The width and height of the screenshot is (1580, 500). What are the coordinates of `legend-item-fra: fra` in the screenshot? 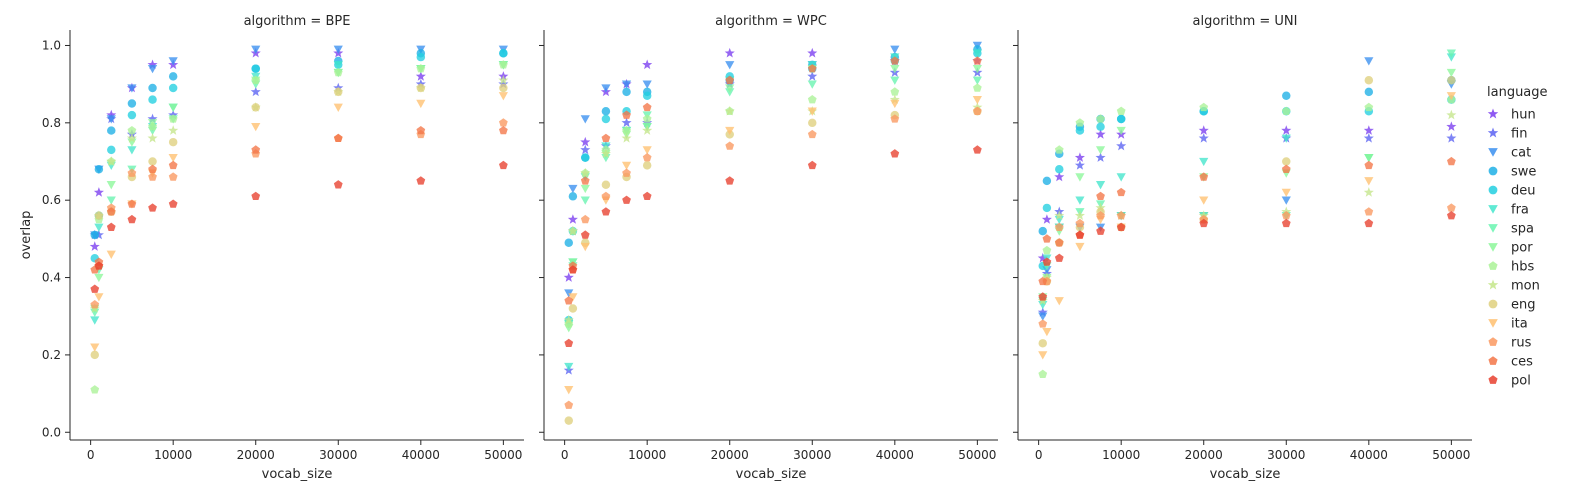 It's located at (1508, 210).